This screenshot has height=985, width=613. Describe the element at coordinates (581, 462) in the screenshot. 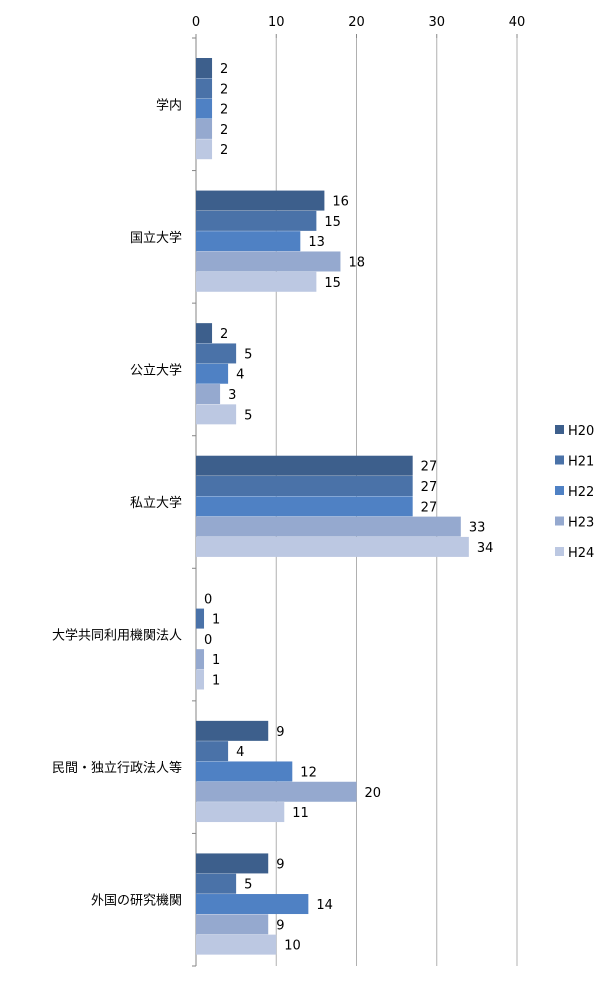

I see `legend-label: H21` at that location.